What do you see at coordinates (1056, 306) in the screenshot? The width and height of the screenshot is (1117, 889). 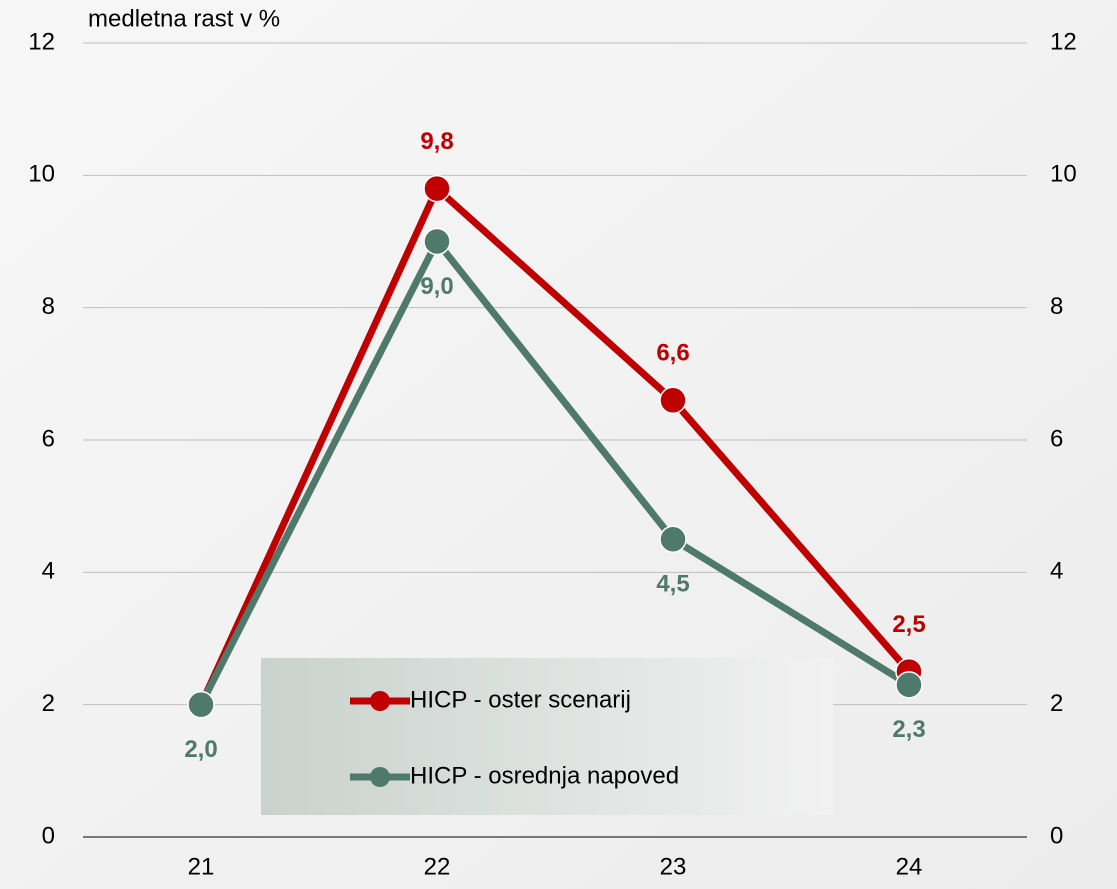 I see `y2-tick-label: 8` at bounding box center [1056, 306].